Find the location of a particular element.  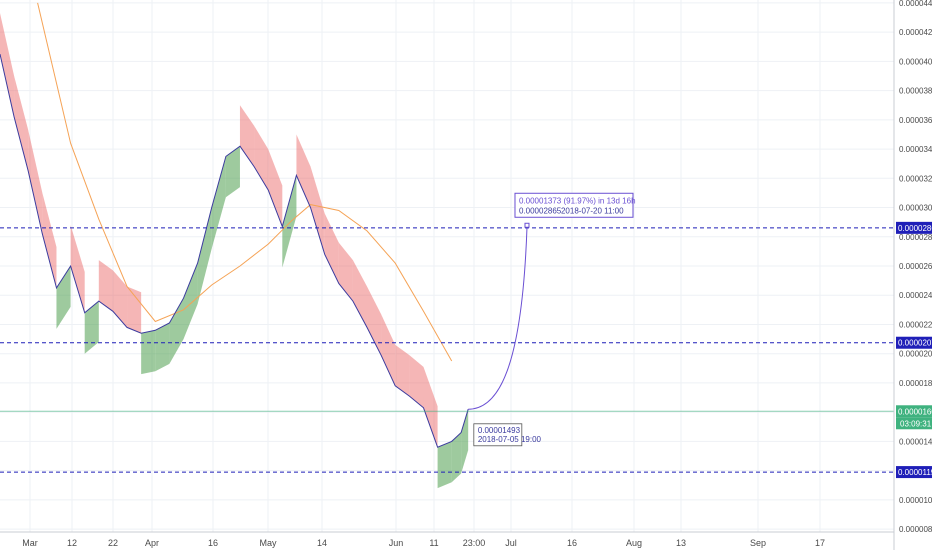

y-tick-label: 0.00003200 is located at coordinates (915, 178).